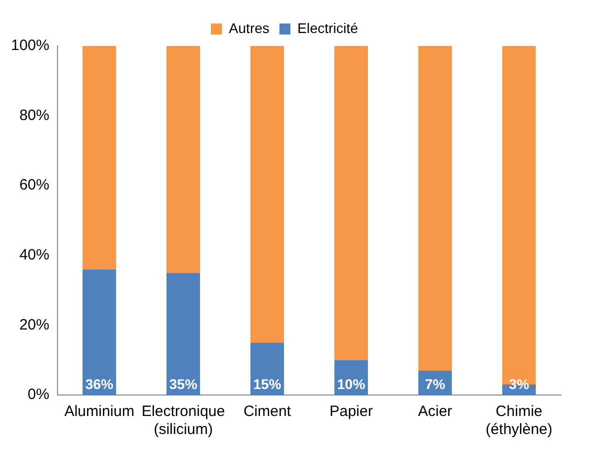 Image resolution: width=589 pixels, height=450 pixels. What do you see at coordinates (249, 28) in the screenshot?
I see `legend-label: Autres` at bounding box center [249, 28].